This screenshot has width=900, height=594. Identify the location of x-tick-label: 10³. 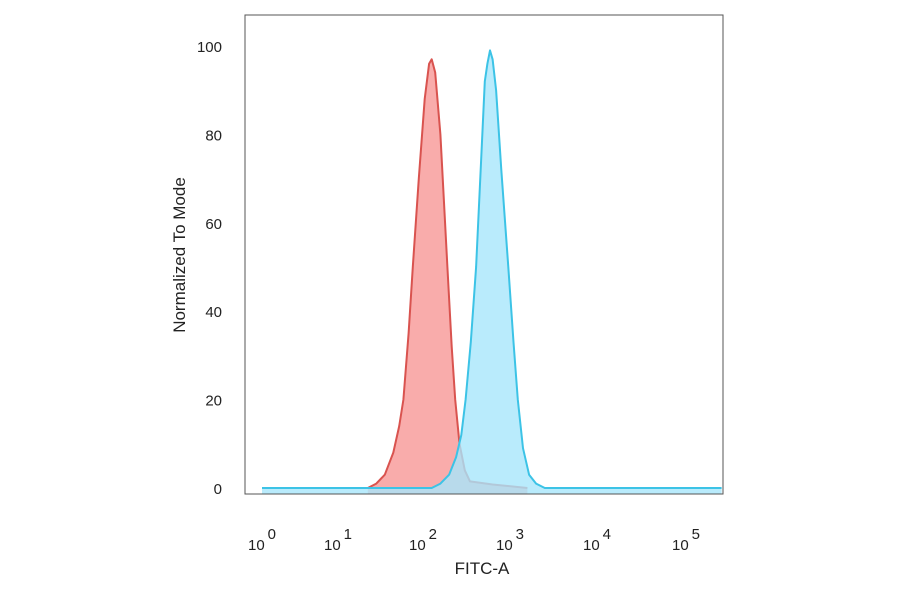
(510, 540).